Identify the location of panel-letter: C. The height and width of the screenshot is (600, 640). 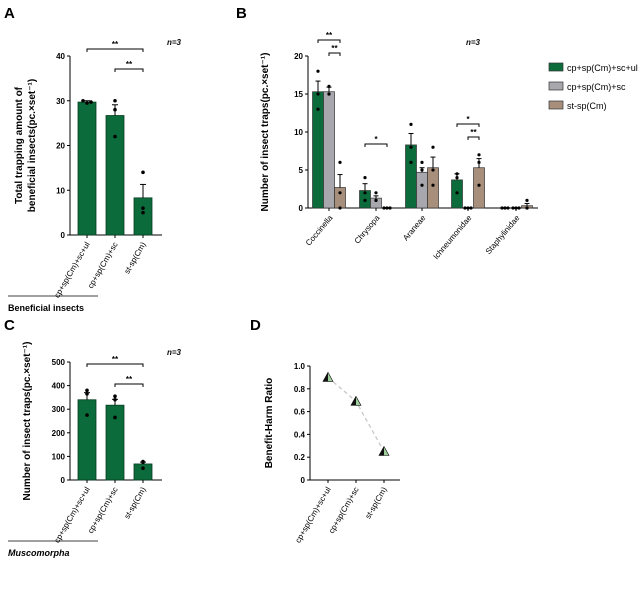
(9, 325).